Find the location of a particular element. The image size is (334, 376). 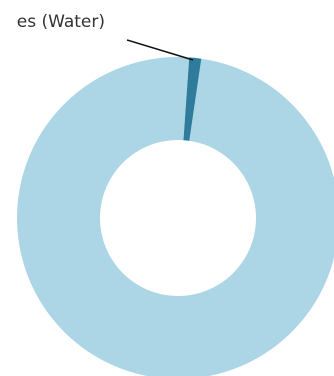

donut-slice is located at coordinates (192, 99).